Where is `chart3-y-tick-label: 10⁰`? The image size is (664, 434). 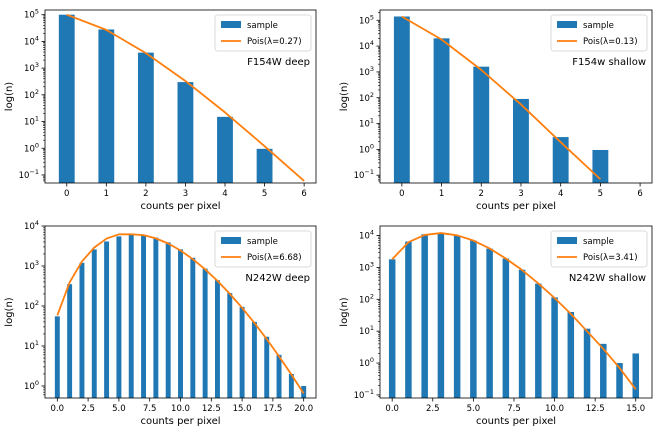
chart3-y-tick-label: 10⁰ is located at coordinates (31, 385).